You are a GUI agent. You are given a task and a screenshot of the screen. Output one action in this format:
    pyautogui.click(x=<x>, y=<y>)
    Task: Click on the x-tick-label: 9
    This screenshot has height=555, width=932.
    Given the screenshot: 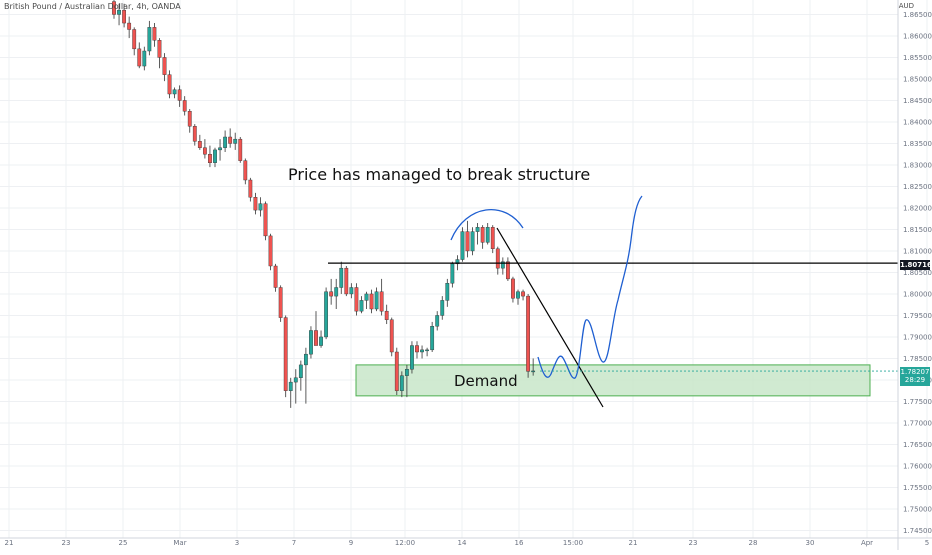 What is the action you would take?
    pyautogui.click(x=351, y=543)
    